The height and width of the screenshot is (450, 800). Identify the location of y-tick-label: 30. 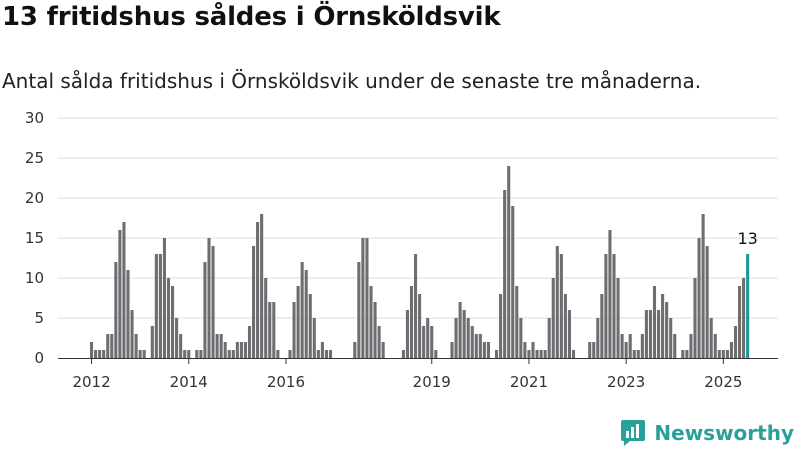
(34, 118).